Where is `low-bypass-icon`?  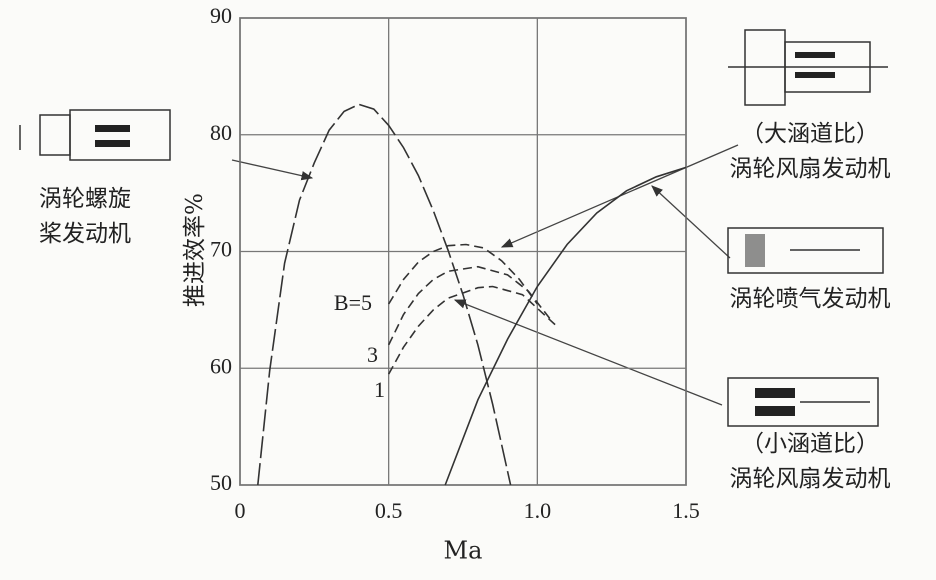 low-bypass-icon is located at coordinates (803, 402).